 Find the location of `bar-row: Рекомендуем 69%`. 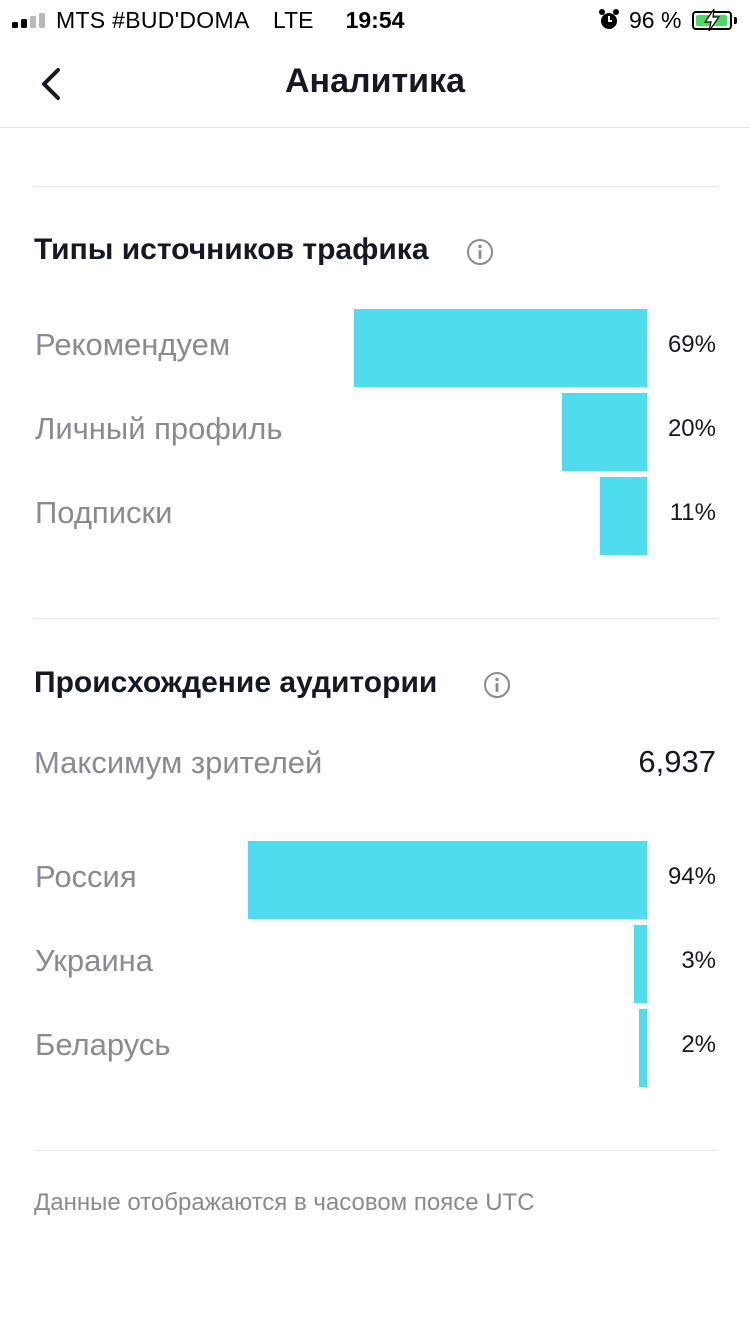

bar-row: Рекомендуем 69% is located at coordinates (375, 348).